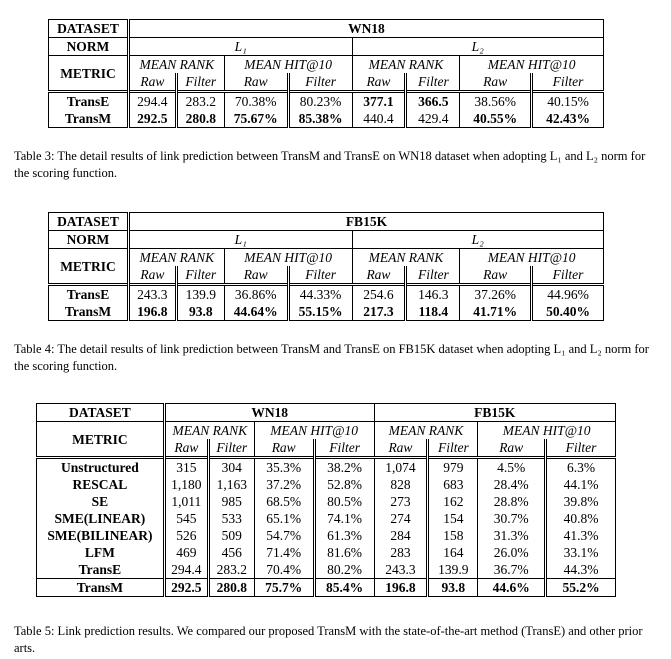 The image size is (671, 659). Describe the element at coordinates (101, 552) in the screenshot. I see `row-label: LFM` at that location.